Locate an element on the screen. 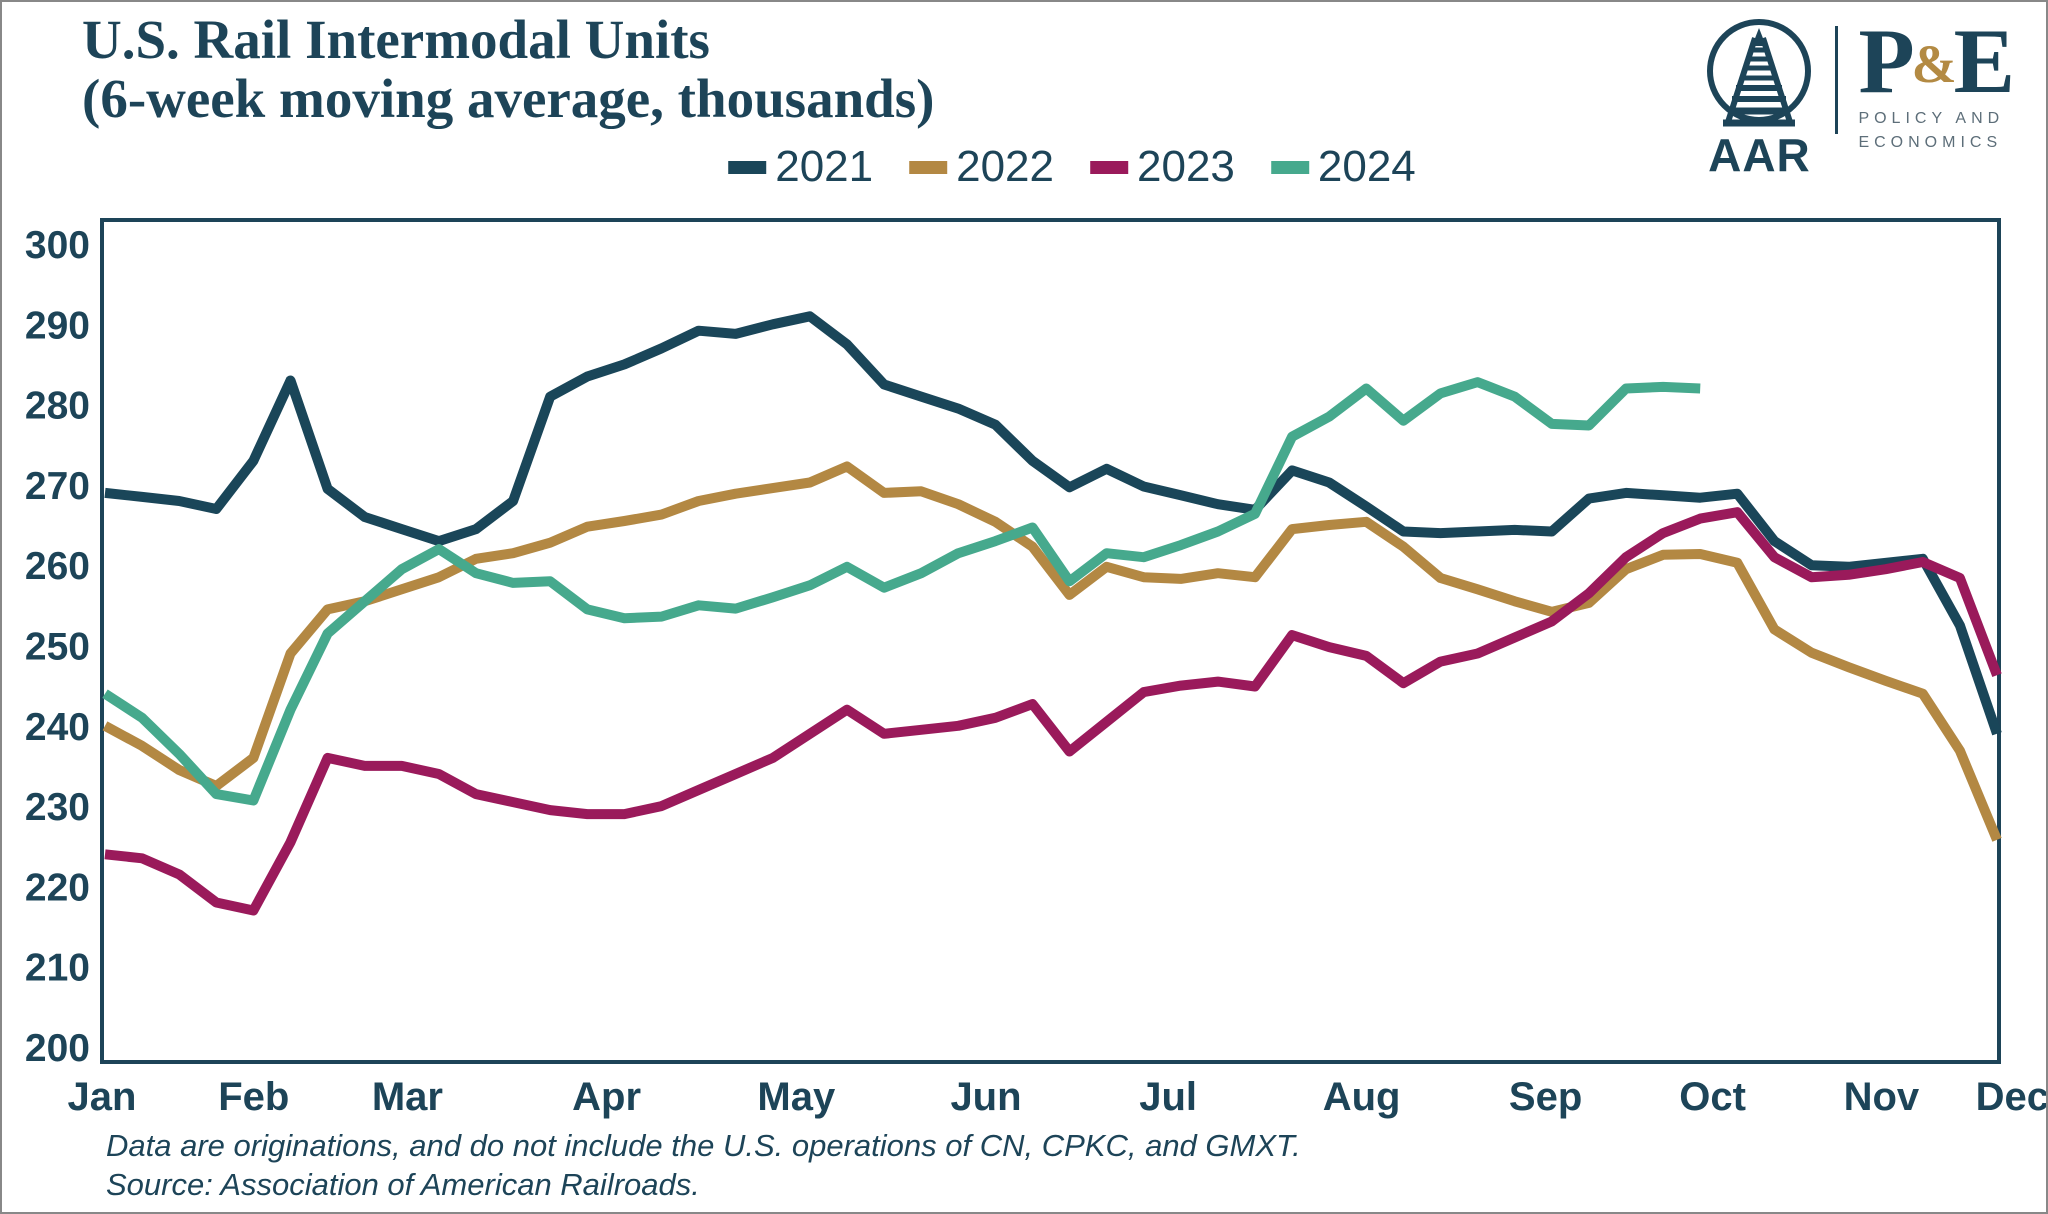 The image size is (2048, 1214). aar-logo-text: AAR is located at coordinates (1759, 155).